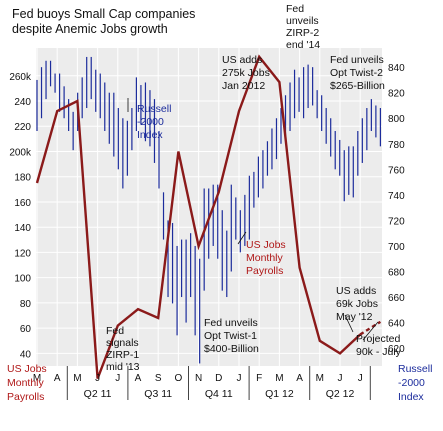  I want to click on quarter-label-4: Q2 12, so click(340, 394).